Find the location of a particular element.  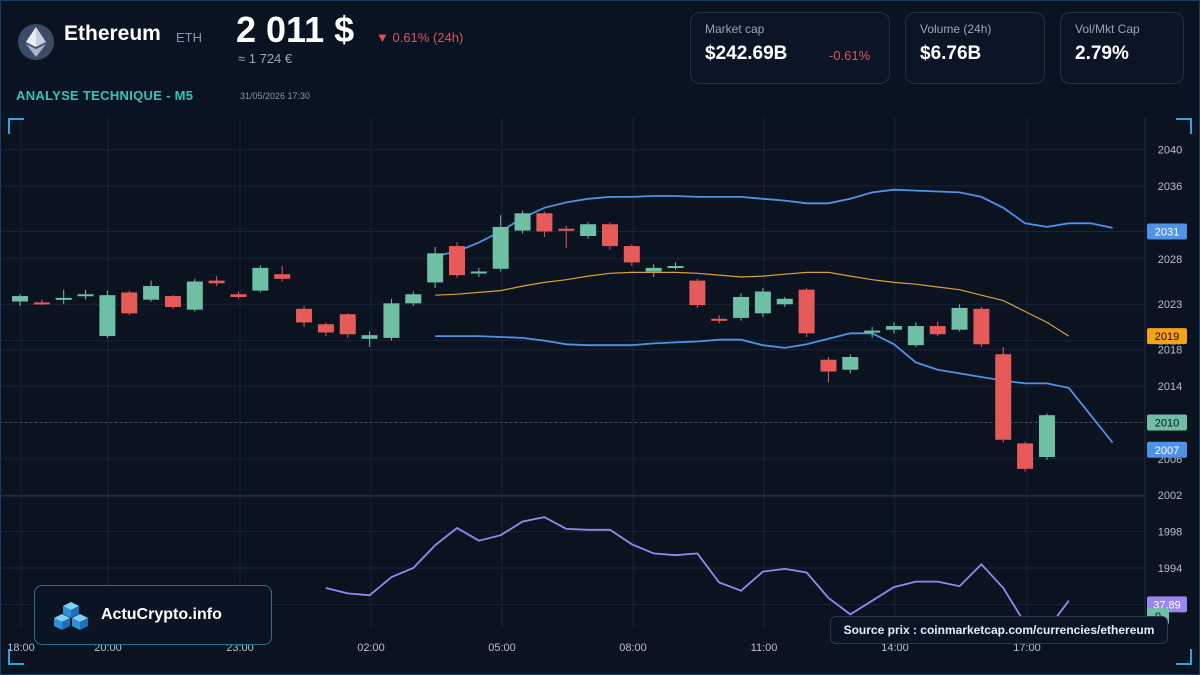

sma-line is located at coordinates (752, 304).